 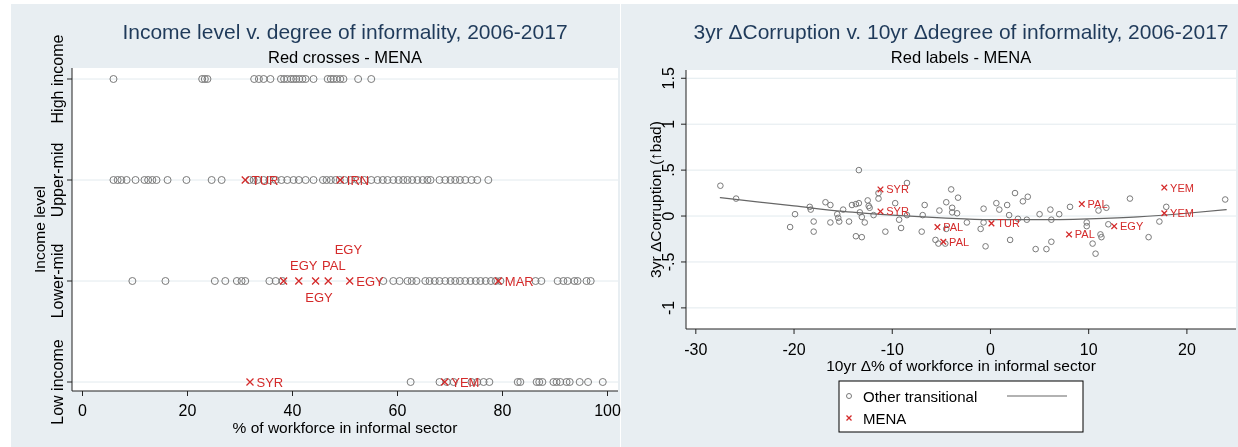 I want to click on y-tick-label: Upper-mid, so click(x=57, y=180).